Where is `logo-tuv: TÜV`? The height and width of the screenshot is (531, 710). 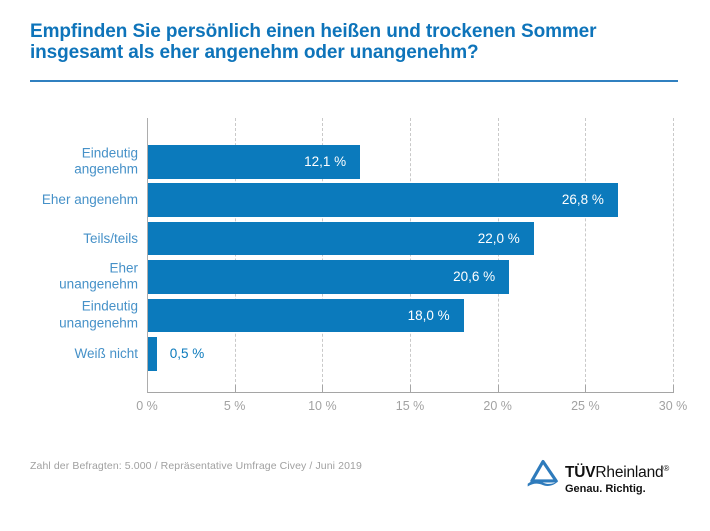 logo-tuv: TÜV is located at coordinates (580, 473).